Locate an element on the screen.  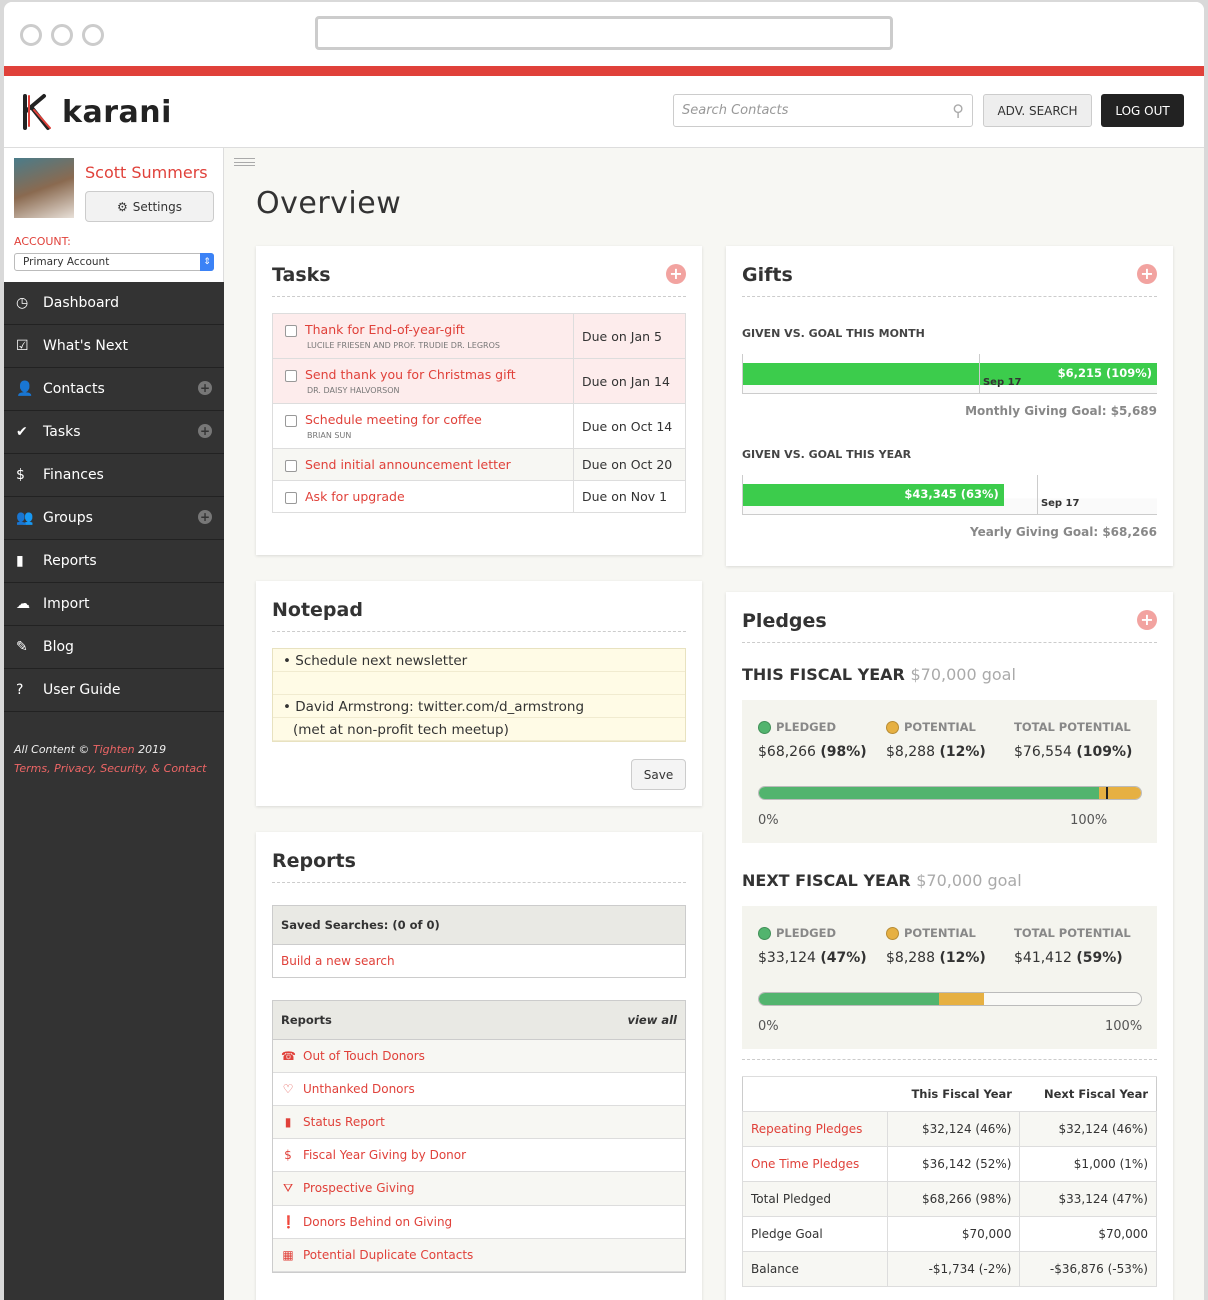
sidebar-item-tasks: ✔ Tasks + is located at coordinates (114, 432).